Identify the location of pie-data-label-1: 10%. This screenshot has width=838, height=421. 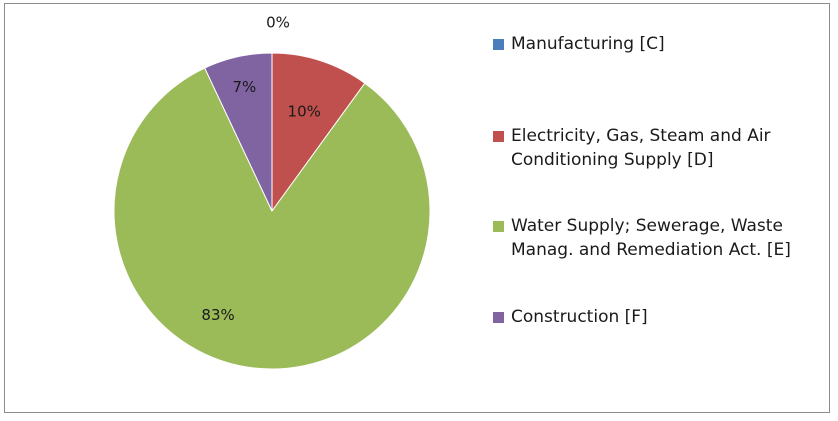
(304, 111).